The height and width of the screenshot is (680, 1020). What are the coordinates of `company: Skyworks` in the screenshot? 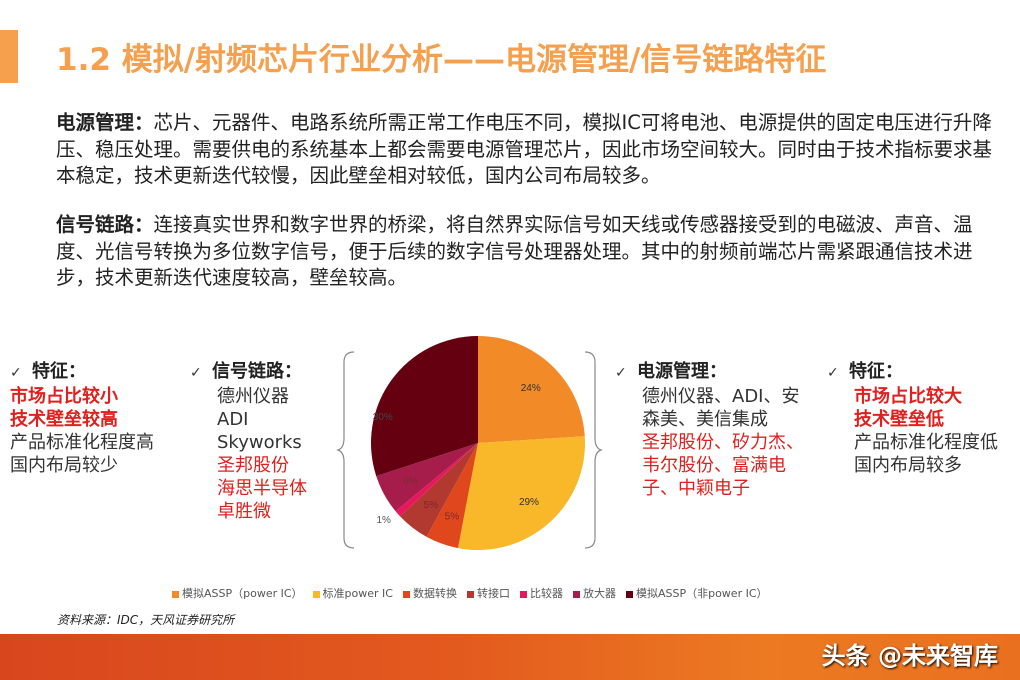 It's located at (259, 442).